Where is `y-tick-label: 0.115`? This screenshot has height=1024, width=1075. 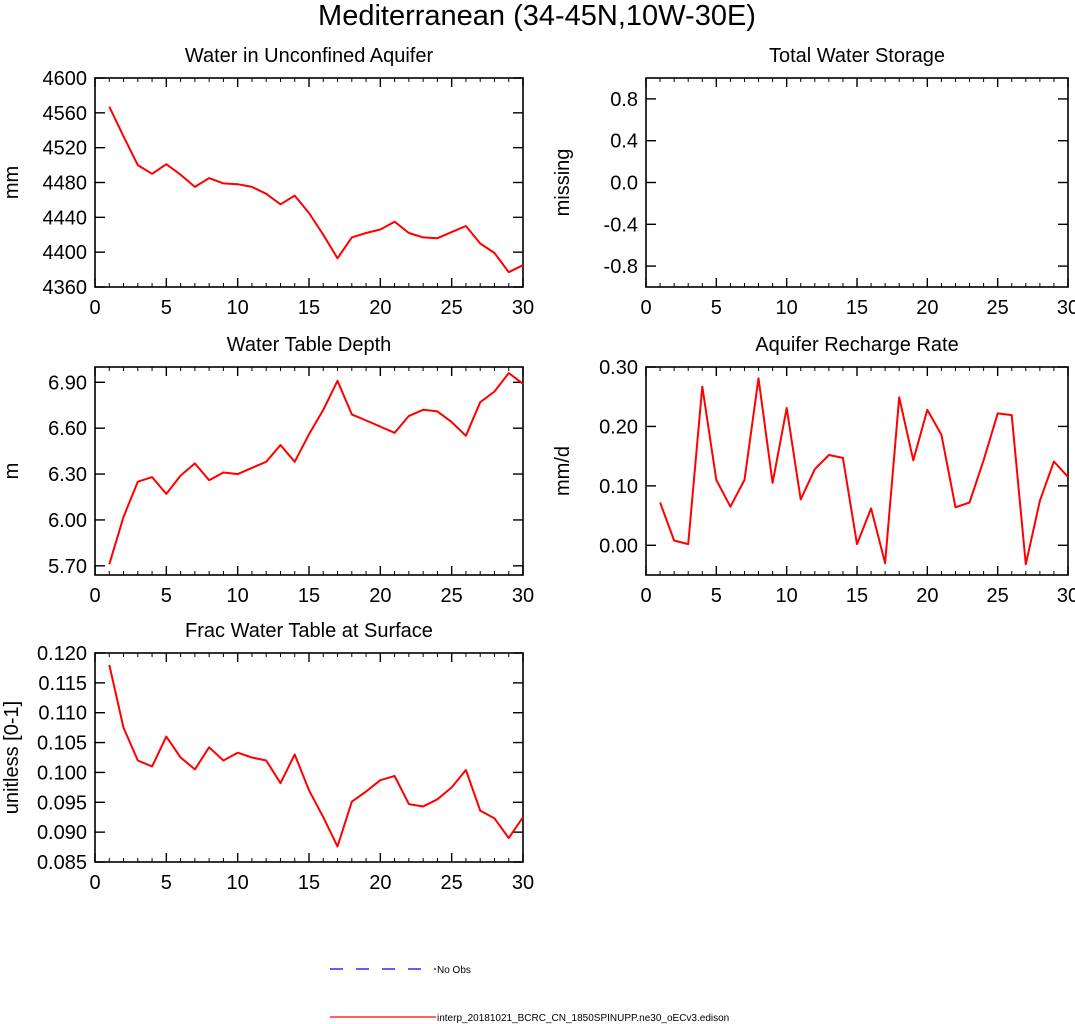 y-tick-label: 0.115 is located at coordinates (62, 684).